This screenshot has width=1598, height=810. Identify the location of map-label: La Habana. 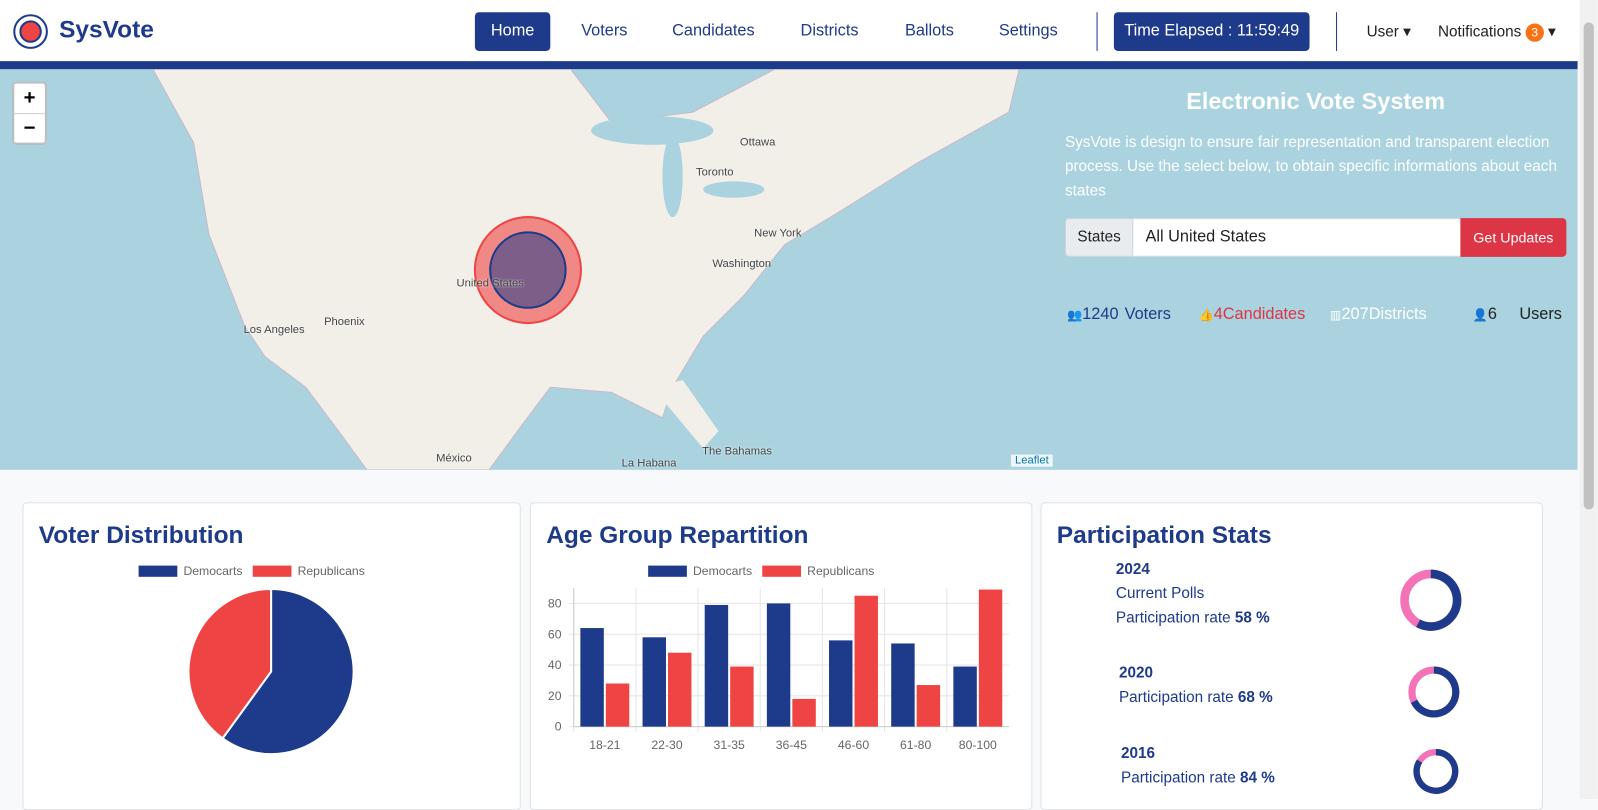
(649, 463).